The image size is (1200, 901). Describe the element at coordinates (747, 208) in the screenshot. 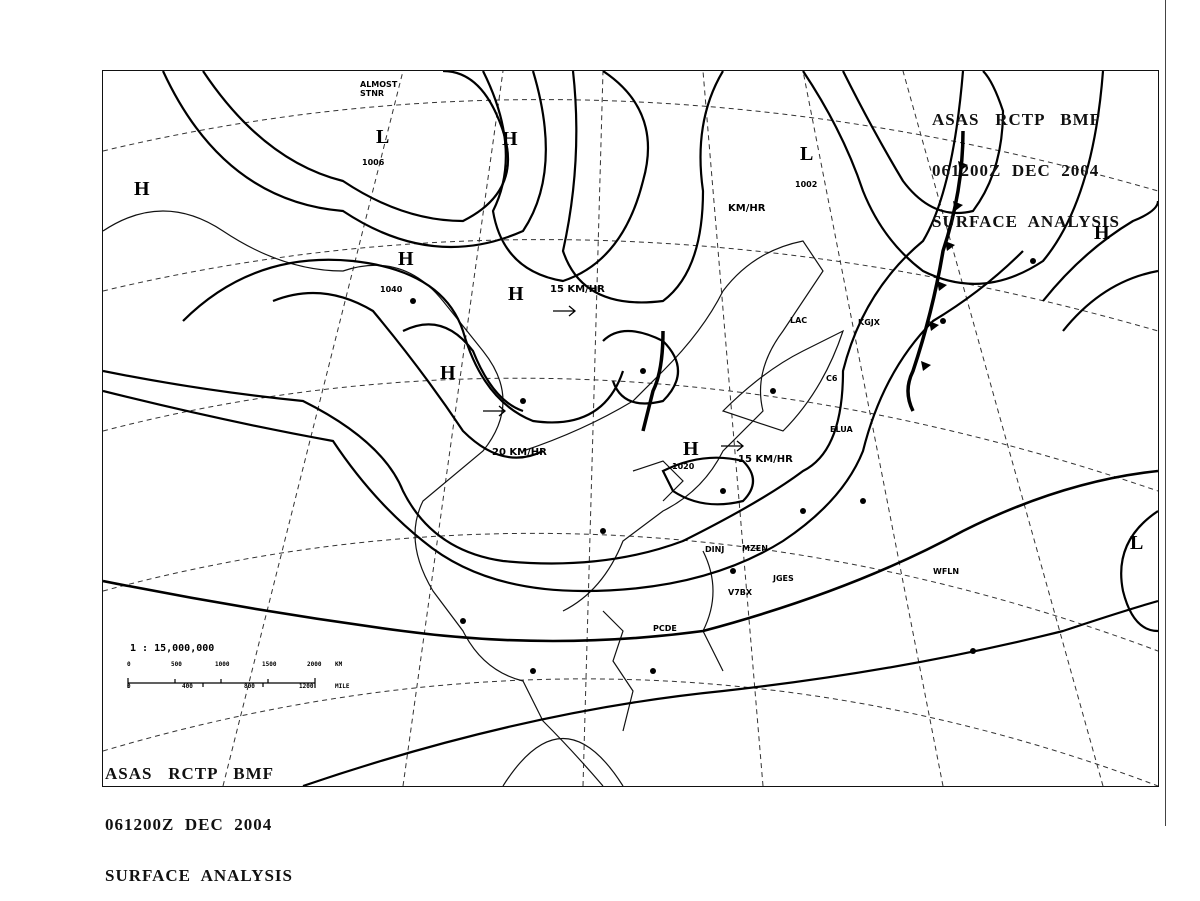

I see `motion-label: KM/HR` at that location.